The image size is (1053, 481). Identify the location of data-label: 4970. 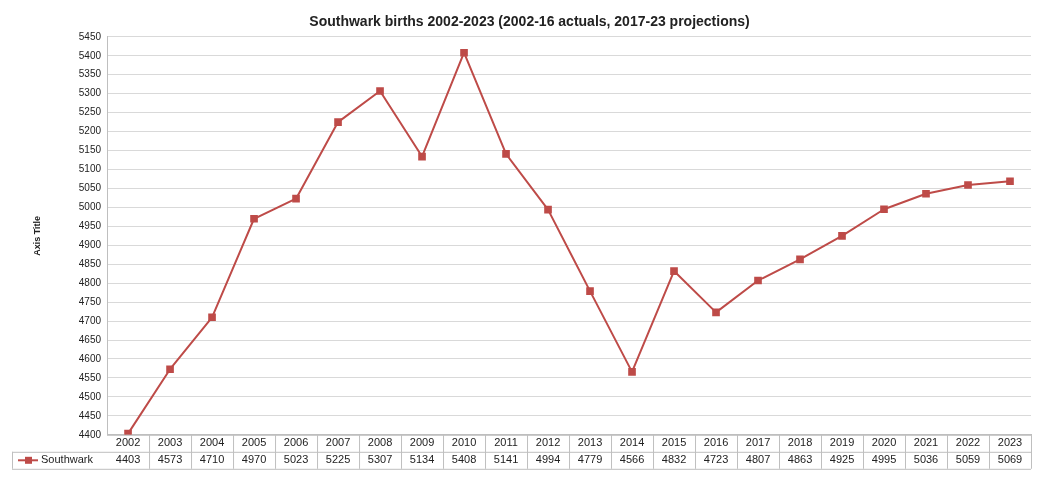
(254, 459).